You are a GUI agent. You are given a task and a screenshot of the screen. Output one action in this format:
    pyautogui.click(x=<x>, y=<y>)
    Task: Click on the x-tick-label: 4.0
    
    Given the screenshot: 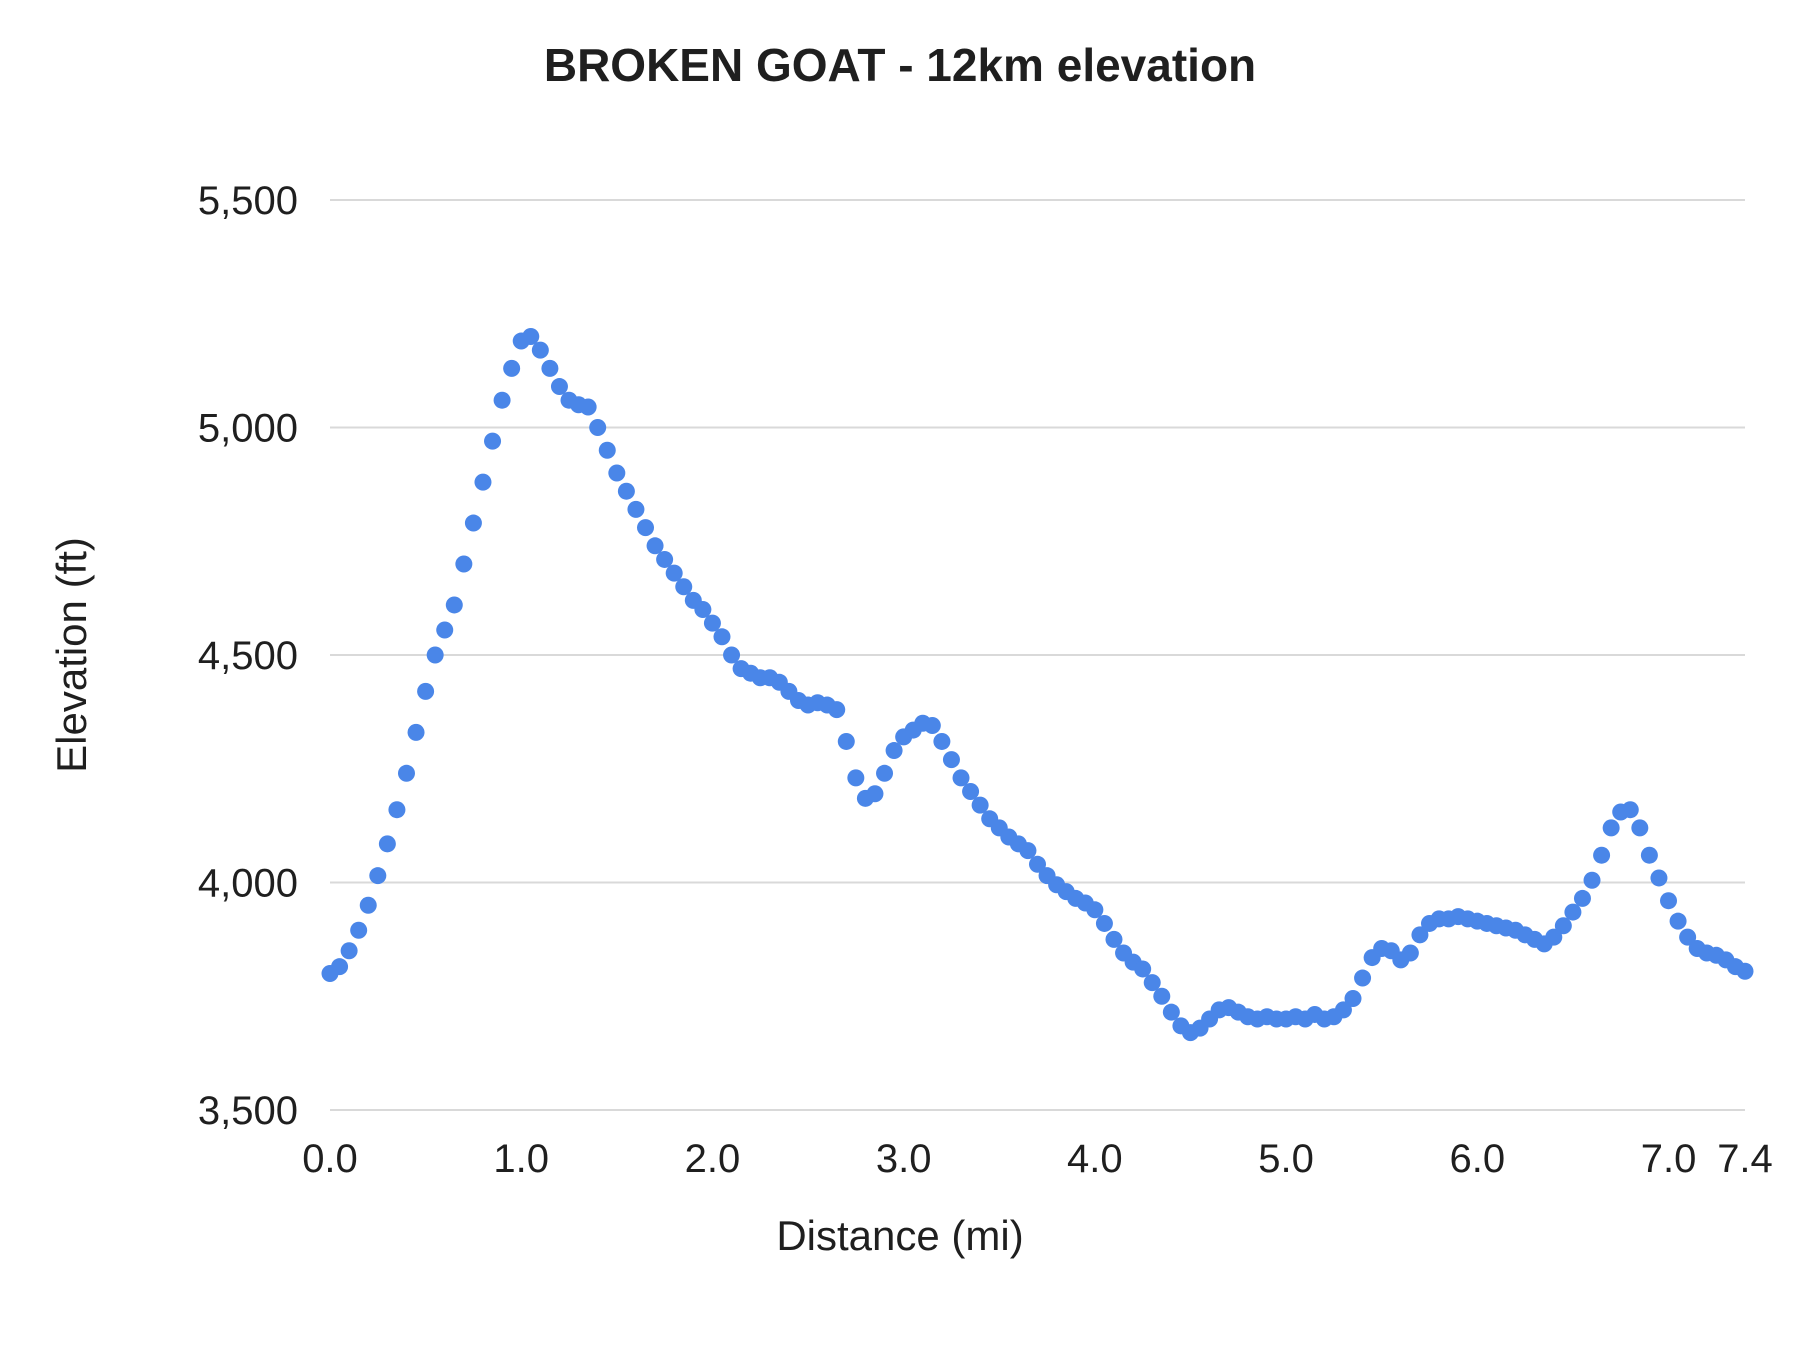 What is the action you would take?
    pyautogui.click(x=1095, y=1159)
    